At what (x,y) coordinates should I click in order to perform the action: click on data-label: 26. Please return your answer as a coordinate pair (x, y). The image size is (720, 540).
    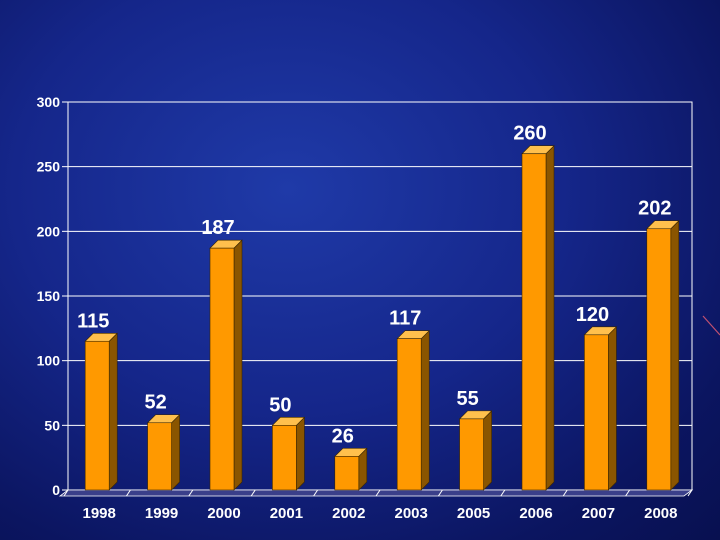
    Looking at the image, I should click on (343, 436).